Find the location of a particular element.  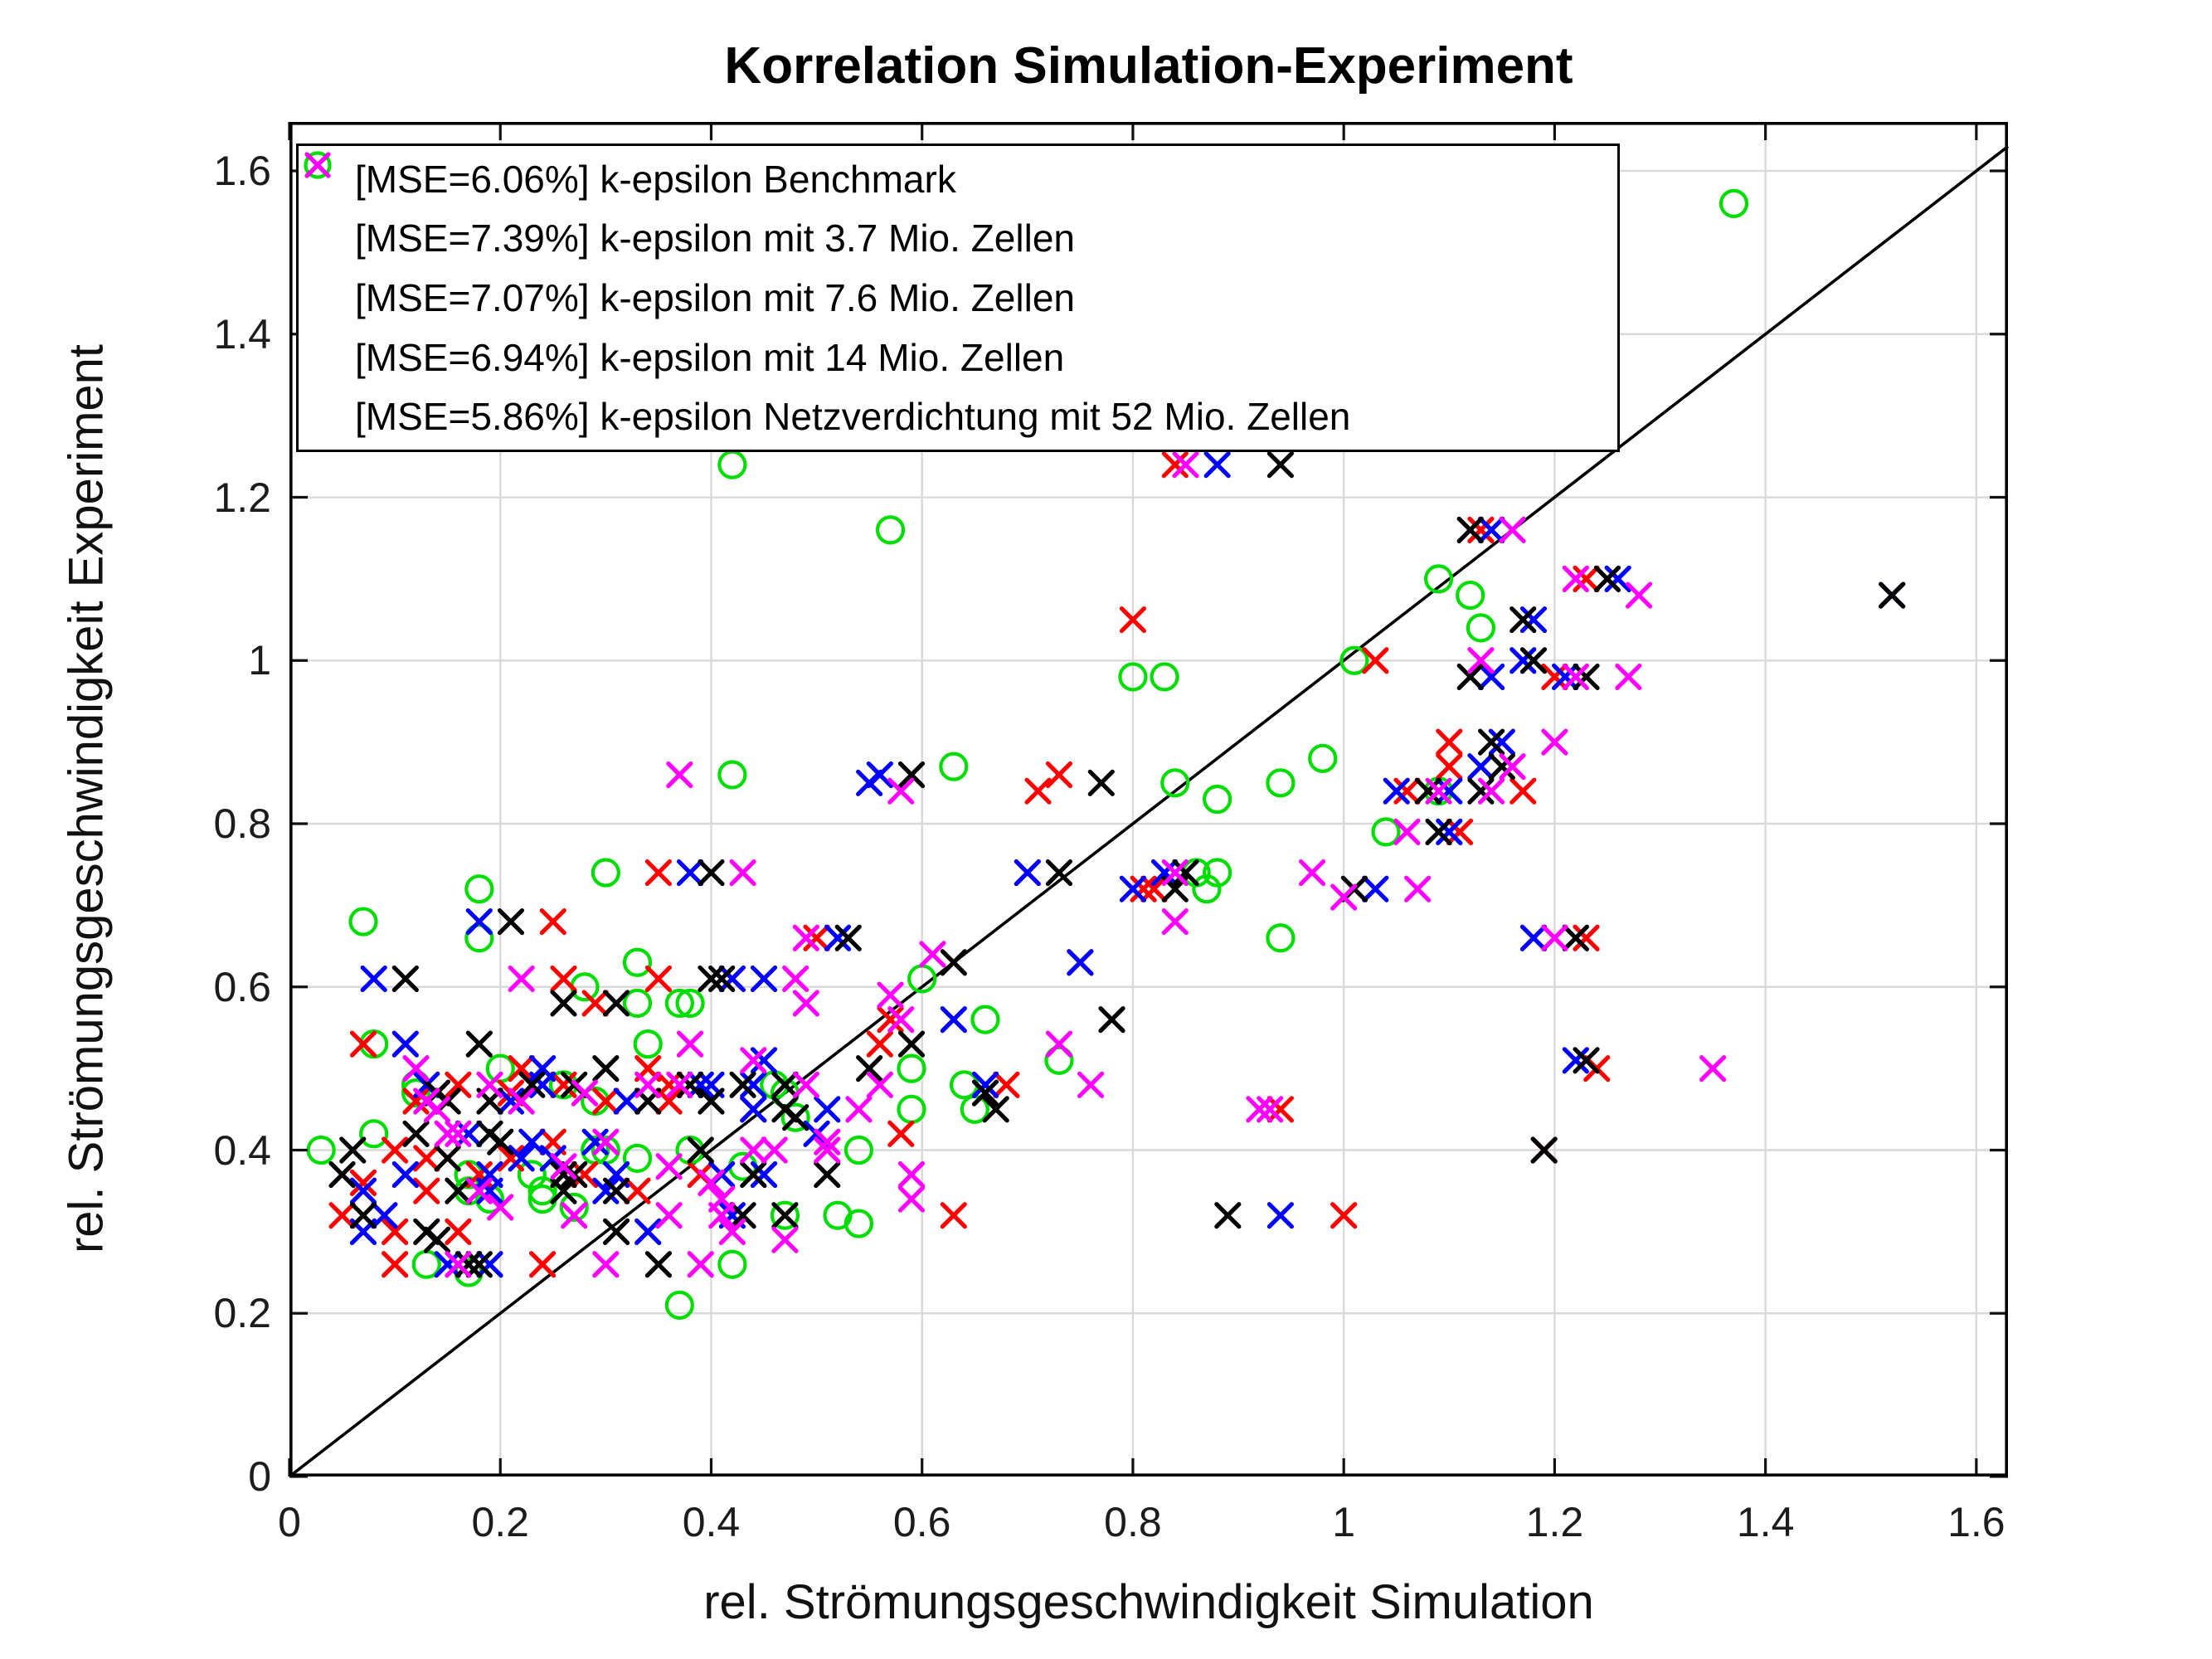

y-tick-label-1.4: 1.4 is located at coordinates (242, 334).